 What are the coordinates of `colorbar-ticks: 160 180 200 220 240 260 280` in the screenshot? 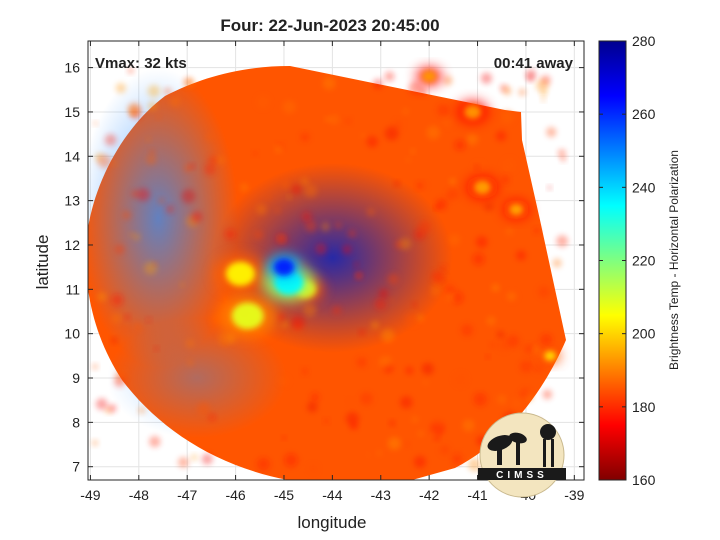 It's located at (627, 260).